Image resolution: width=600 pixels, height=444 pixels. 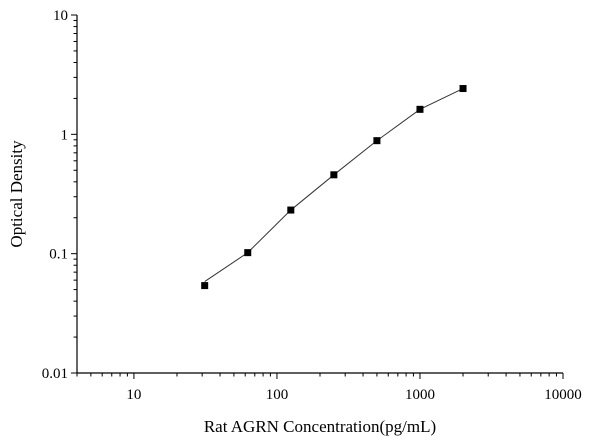 I want to click on x-tick-label: 100, so click(x=277, y=395).